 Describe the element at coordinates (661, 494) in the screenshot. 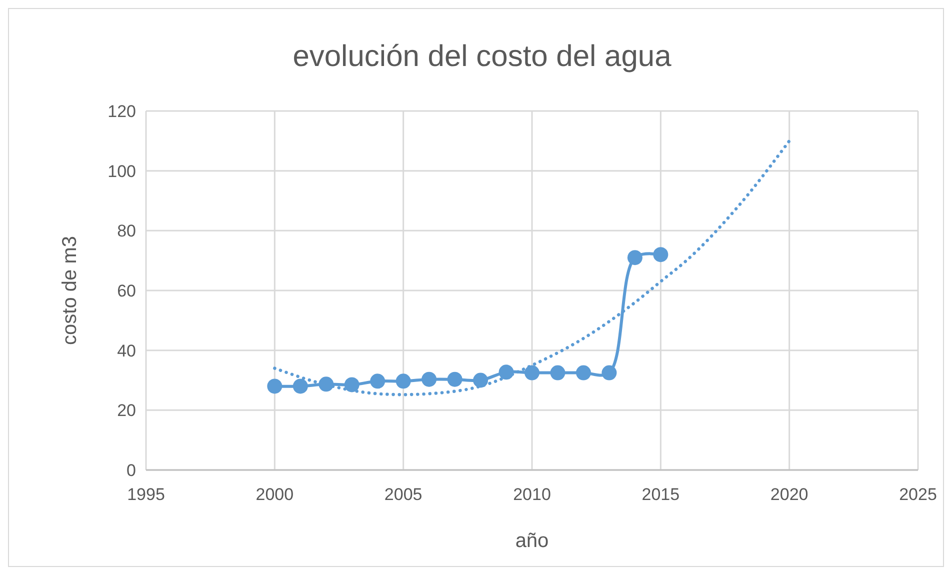

I see `x-tick-label: 2015` at that location.